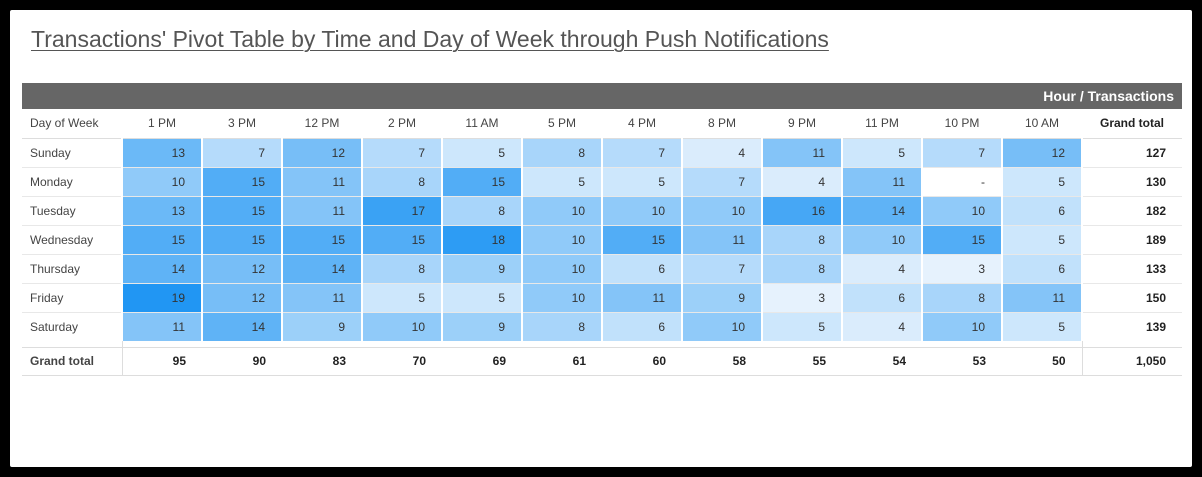 This screenshot has width=1202, height=477. I want to click on column-header: 9 PM, so click(801, 123).